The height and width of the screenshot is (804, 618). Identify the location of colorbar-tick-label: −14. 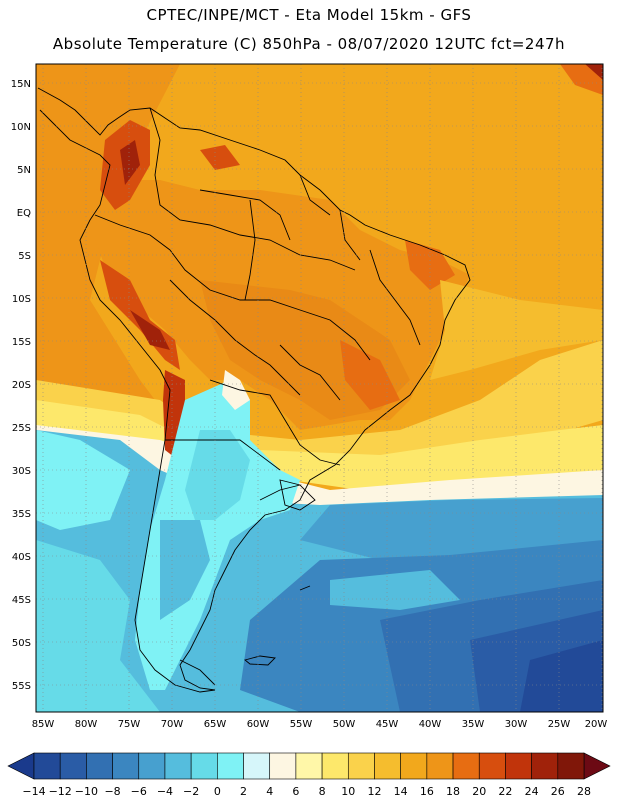
(33, 791).